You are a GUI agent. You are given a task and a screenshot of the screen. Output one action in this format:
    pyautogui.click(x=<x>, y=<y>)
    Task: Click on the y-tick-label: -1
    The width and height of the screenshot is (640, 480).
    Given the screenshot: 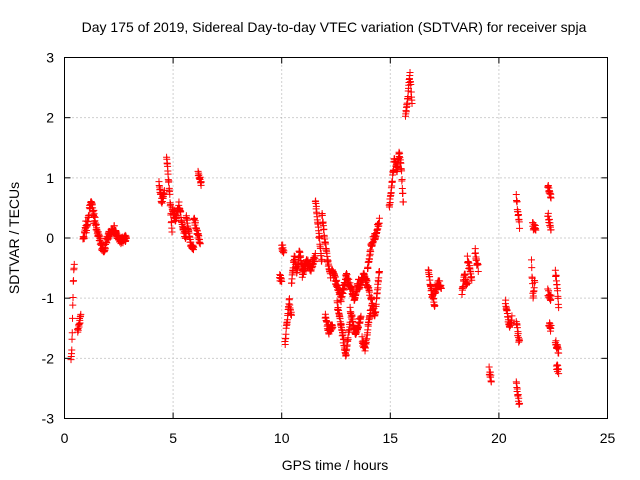 What is the action you would take?
    pyautogui.click(x=48, y=298)
    